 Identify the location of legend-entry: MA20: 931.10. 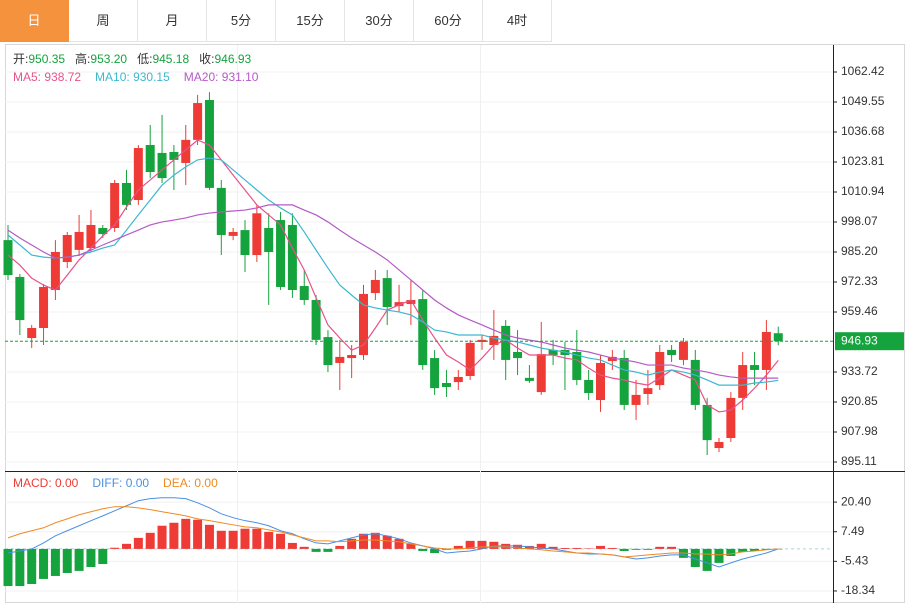
(221, 77).